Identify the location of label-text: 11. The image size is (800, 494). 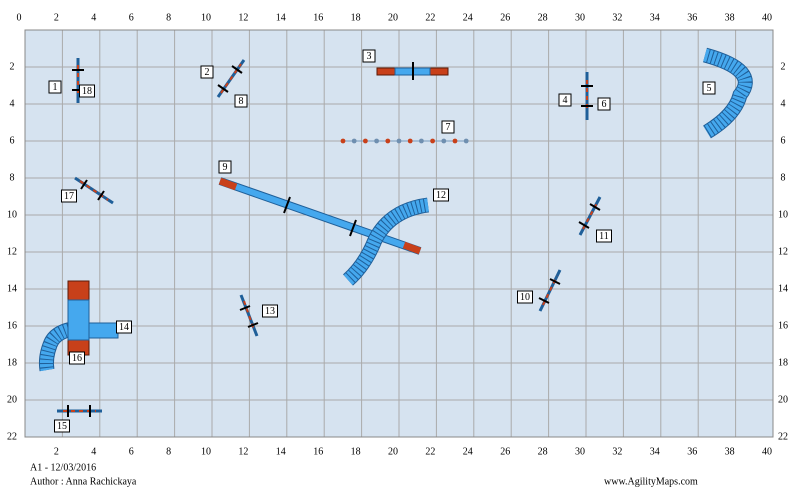
(604, 236).